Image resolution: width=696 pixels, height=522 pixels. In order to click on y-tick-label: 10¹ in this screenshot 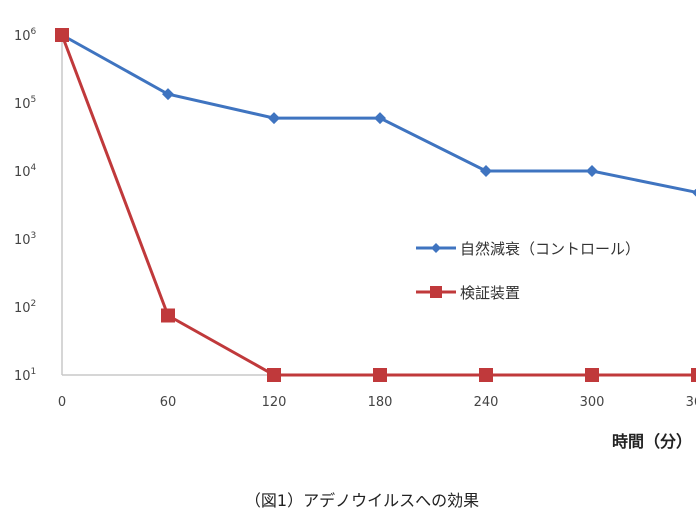, I will do `click(25, 375)`.